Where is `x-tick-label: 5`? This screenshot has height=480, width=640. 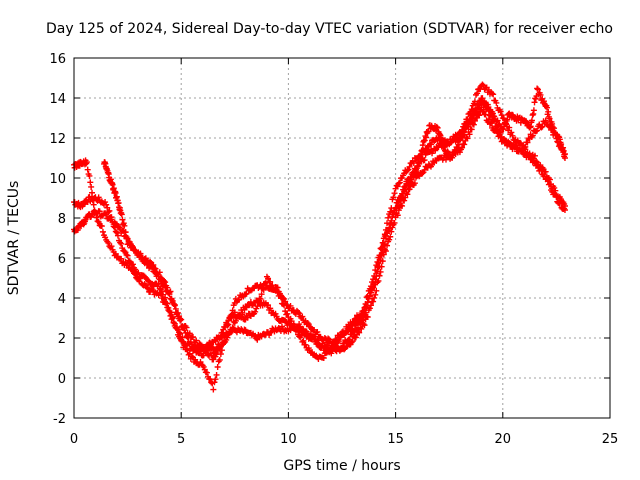 x-tick-label: 5 is located at coordinates (181, 439).